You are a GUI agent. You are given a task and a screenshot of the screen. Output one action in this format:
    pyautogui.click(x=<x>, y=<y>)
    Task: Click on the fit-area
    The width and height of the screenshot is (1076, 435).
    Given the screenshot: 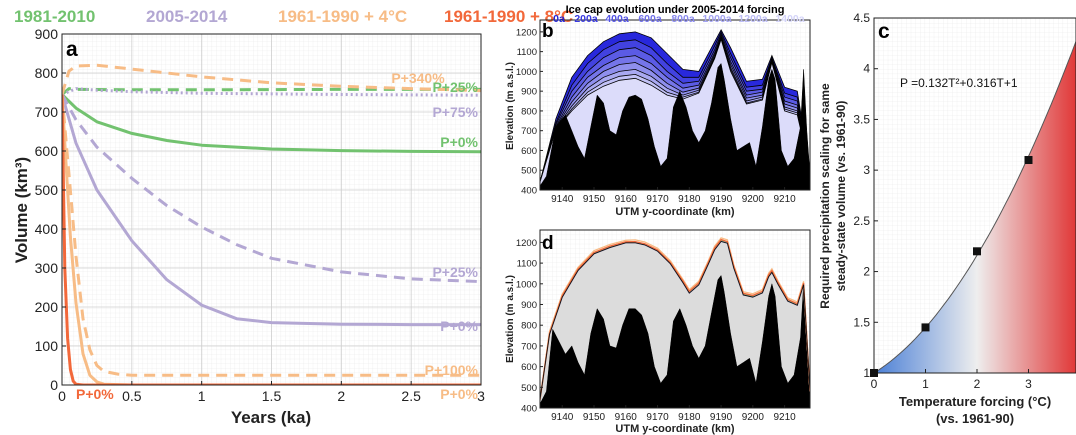 What is the action you would take?
    pyautogui.click(x=975, y=207)
    